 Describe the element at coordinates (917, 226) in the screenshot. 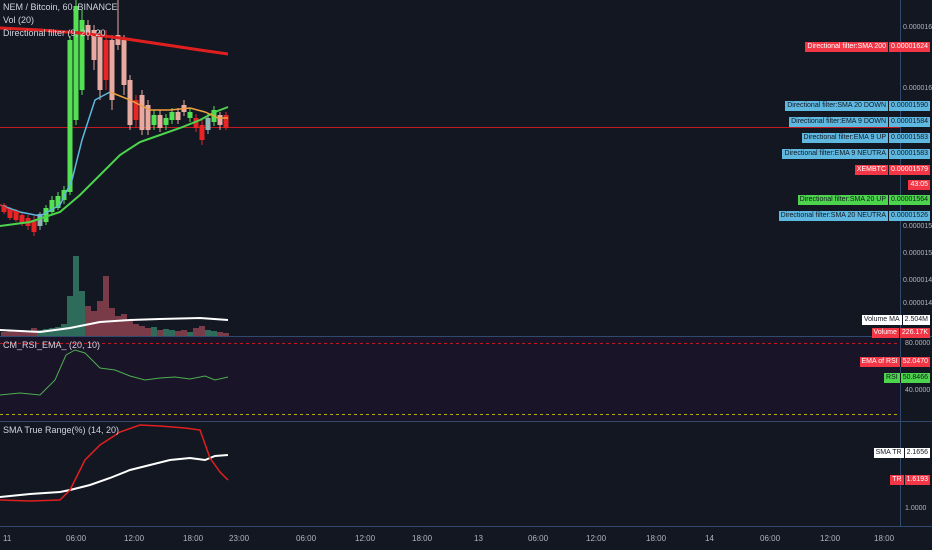

I see `price-tick-label: 0.00001520` at that location.